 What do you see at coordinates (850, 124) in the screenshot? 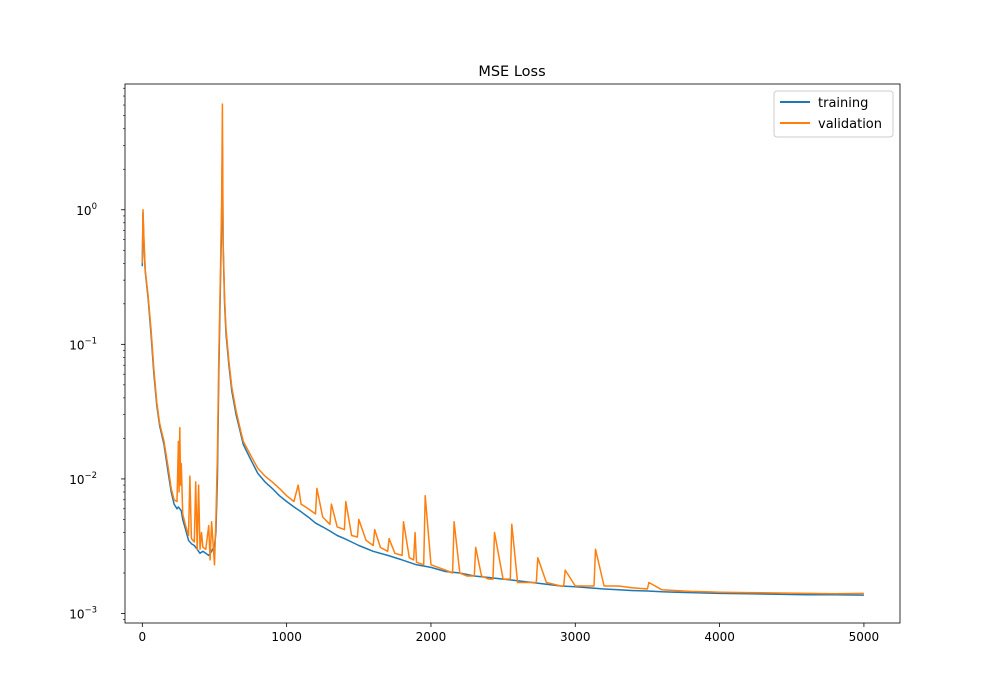
I see `legend-label-validation: validation` at bounding box center [850, 124].